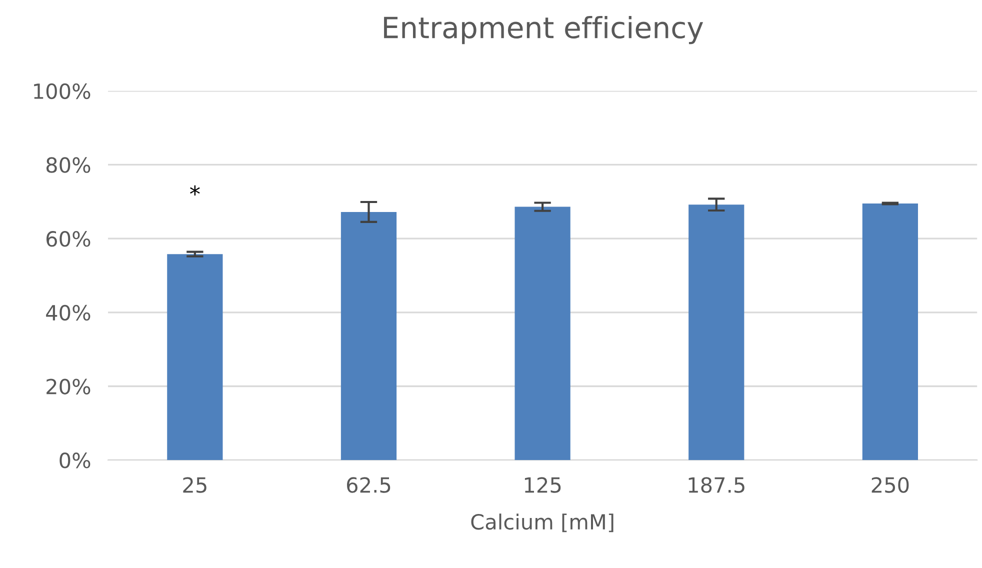  I want to click on y-tick-label: 80%, so click(68, 165).